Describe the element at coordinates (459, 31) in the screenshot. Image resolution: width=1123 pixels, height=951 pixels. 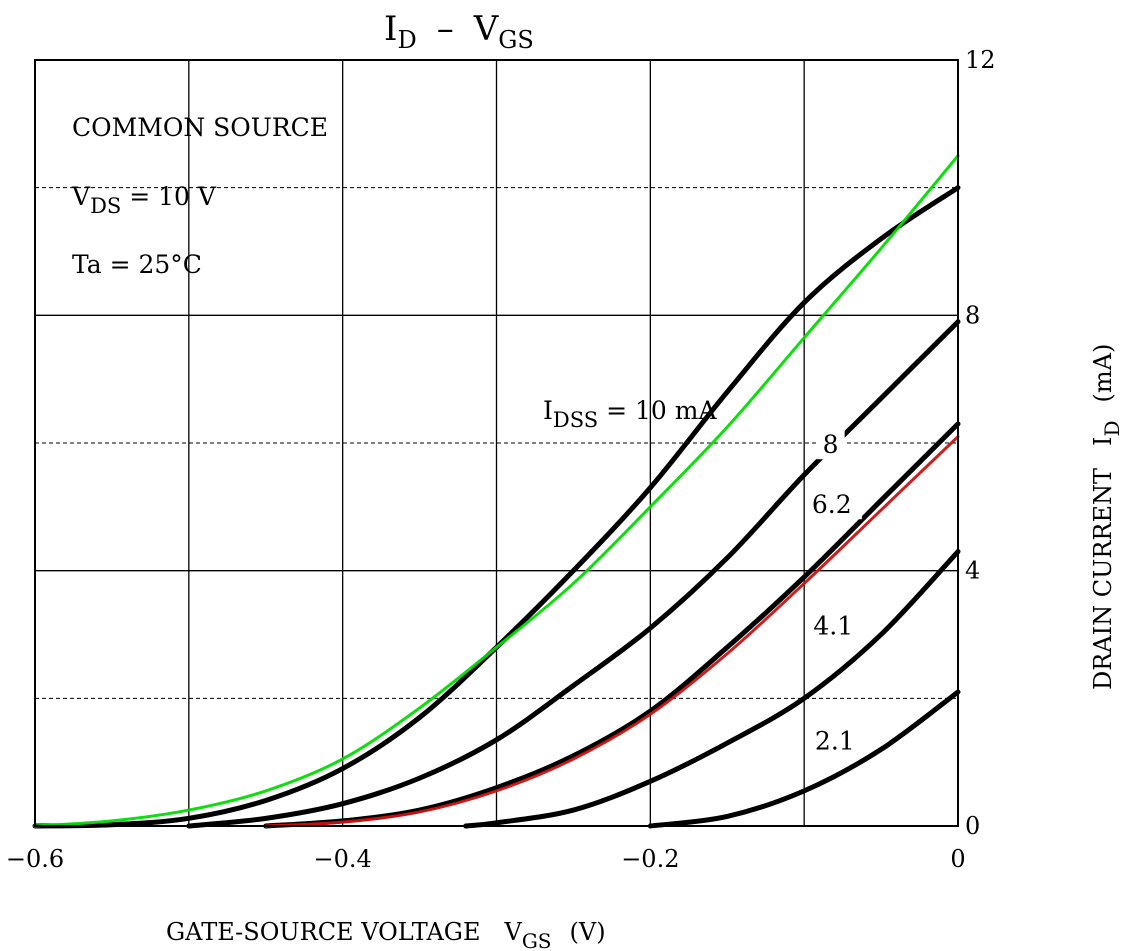
I see `chart-title: ID – VGS` at that location.